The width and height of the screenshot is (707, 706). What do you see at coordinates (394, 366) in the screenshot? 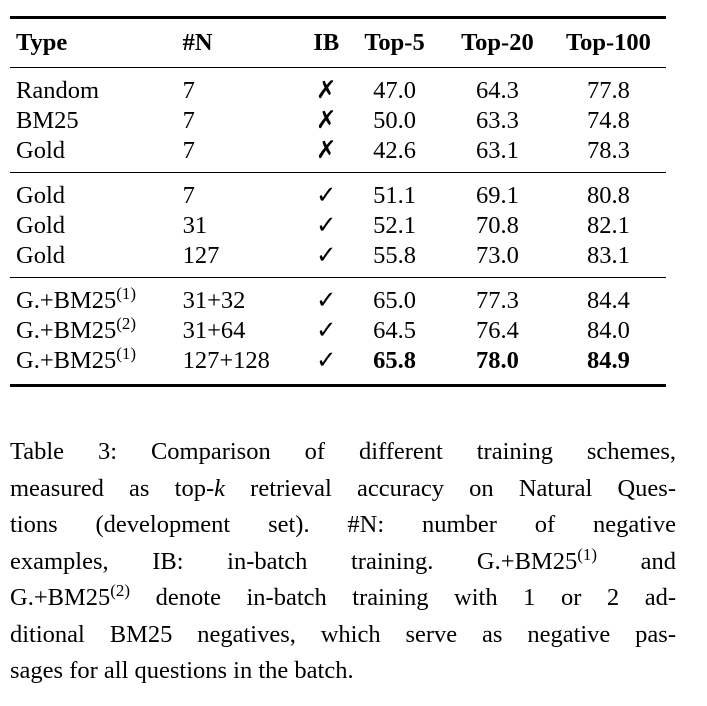
I see `cell-top5-best: 65.8` at bounding box center [394, 366].